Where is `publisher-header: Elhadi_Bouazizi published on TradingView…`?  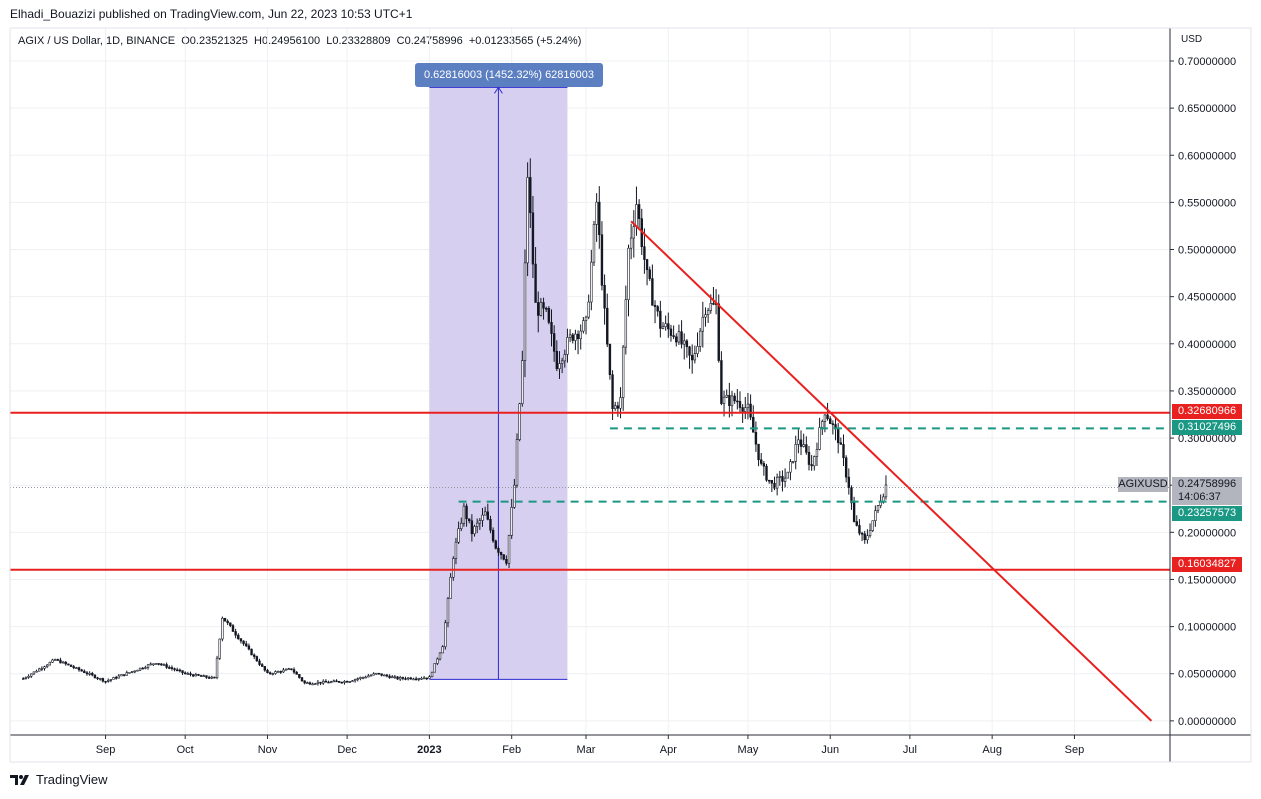
publisher-header: Elhadi_Bouazizi published on TradingView… is located at coordinates (211, 14).